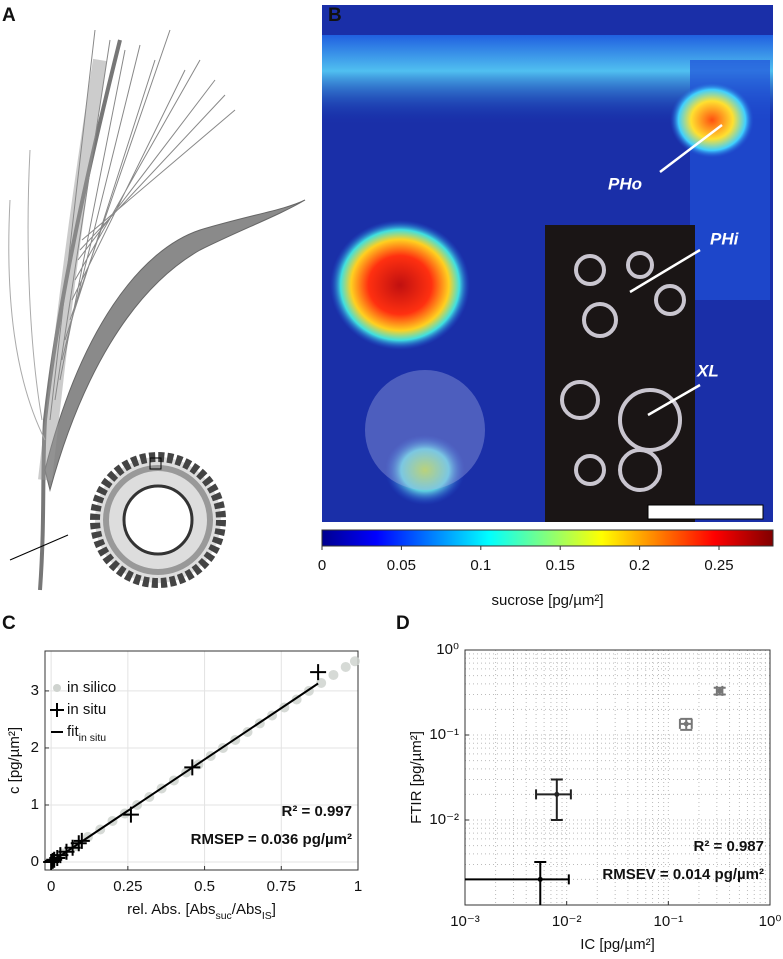 The width and height of the screenshot is (783, 959). I want to click on x-tick-label: 0.15, so click(560, 565).